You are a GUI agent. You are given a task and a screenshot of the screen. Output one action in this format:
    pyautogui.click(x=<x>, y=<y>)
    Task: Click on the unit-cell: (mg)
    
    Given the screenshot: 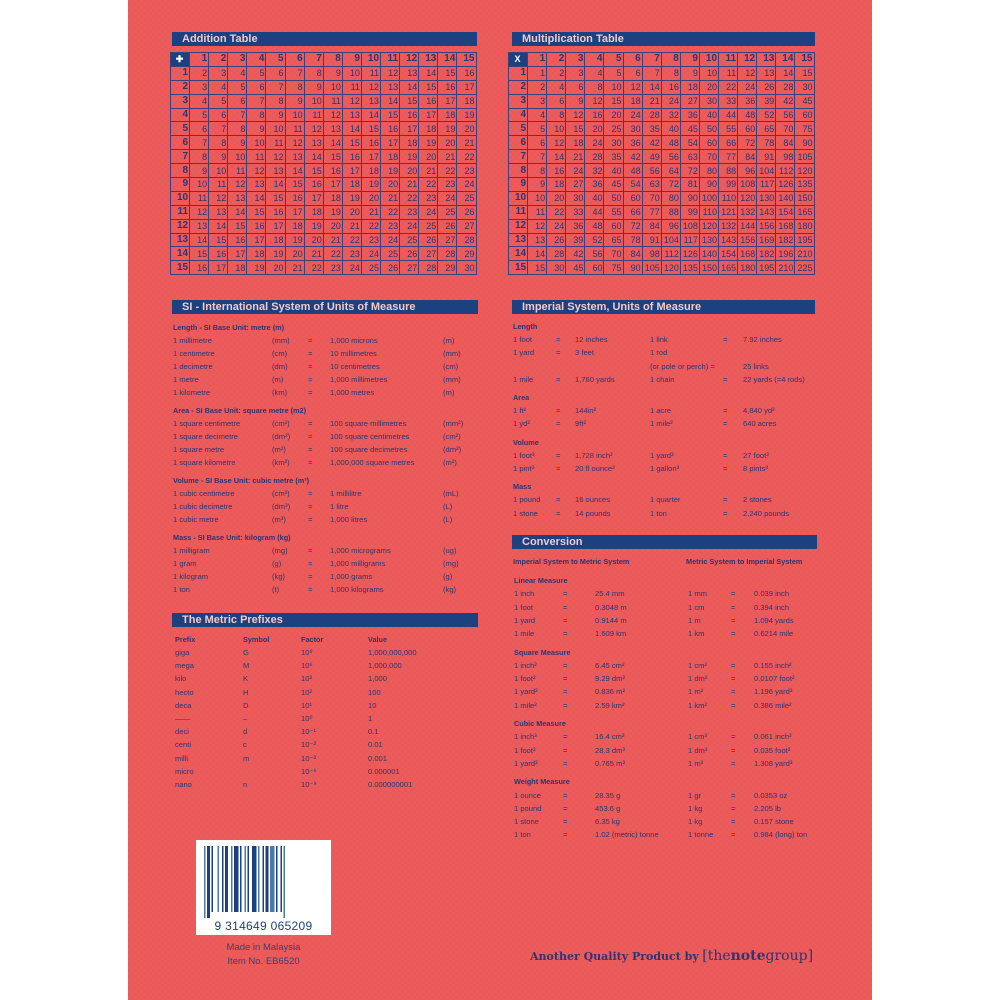 What is the action you would take?
    pyautogui.click(x=451, y=563)
    